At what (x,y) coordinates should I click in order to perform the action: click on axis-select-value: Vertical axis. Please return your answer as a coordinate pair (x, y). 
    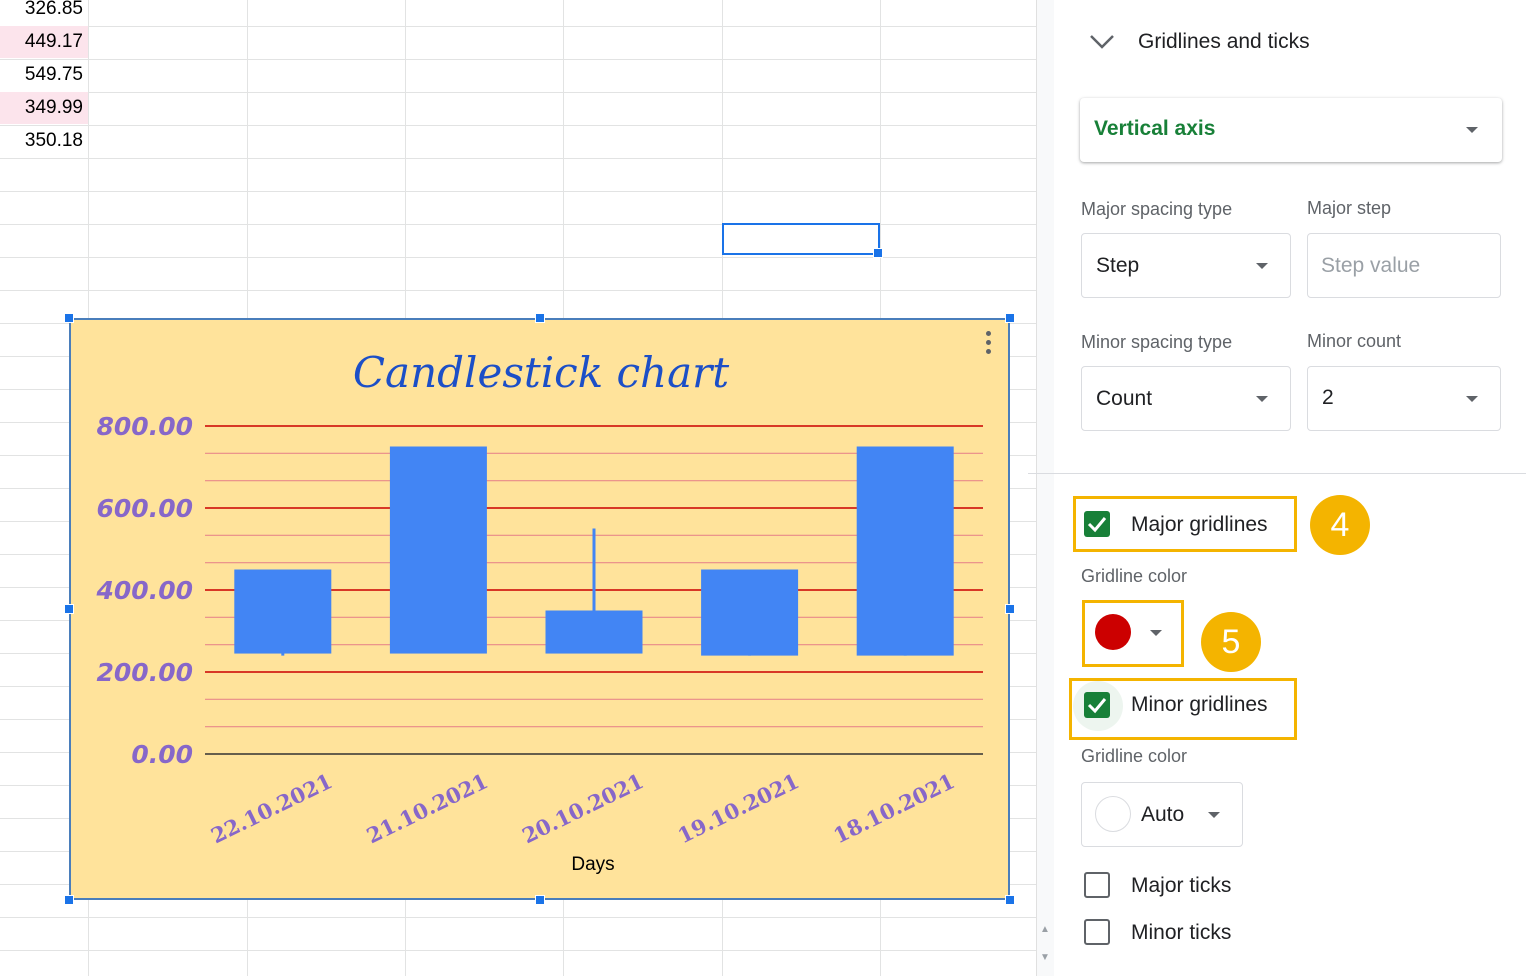
    Looking at the image, I should click on (1155, 128).